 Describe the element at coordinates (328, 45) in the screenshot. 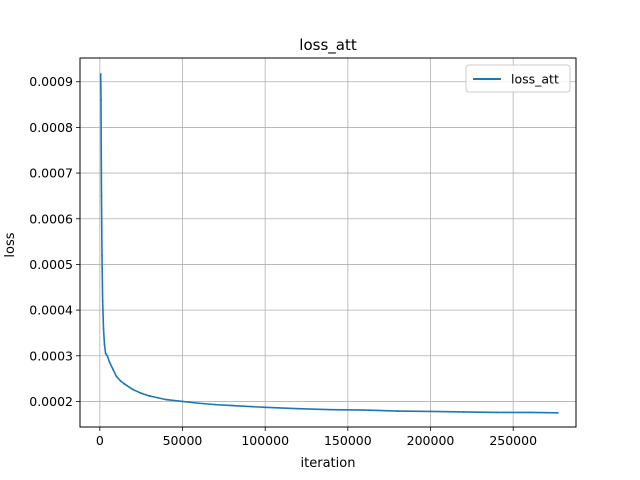

I see `chart-title: loss_att` at that location.